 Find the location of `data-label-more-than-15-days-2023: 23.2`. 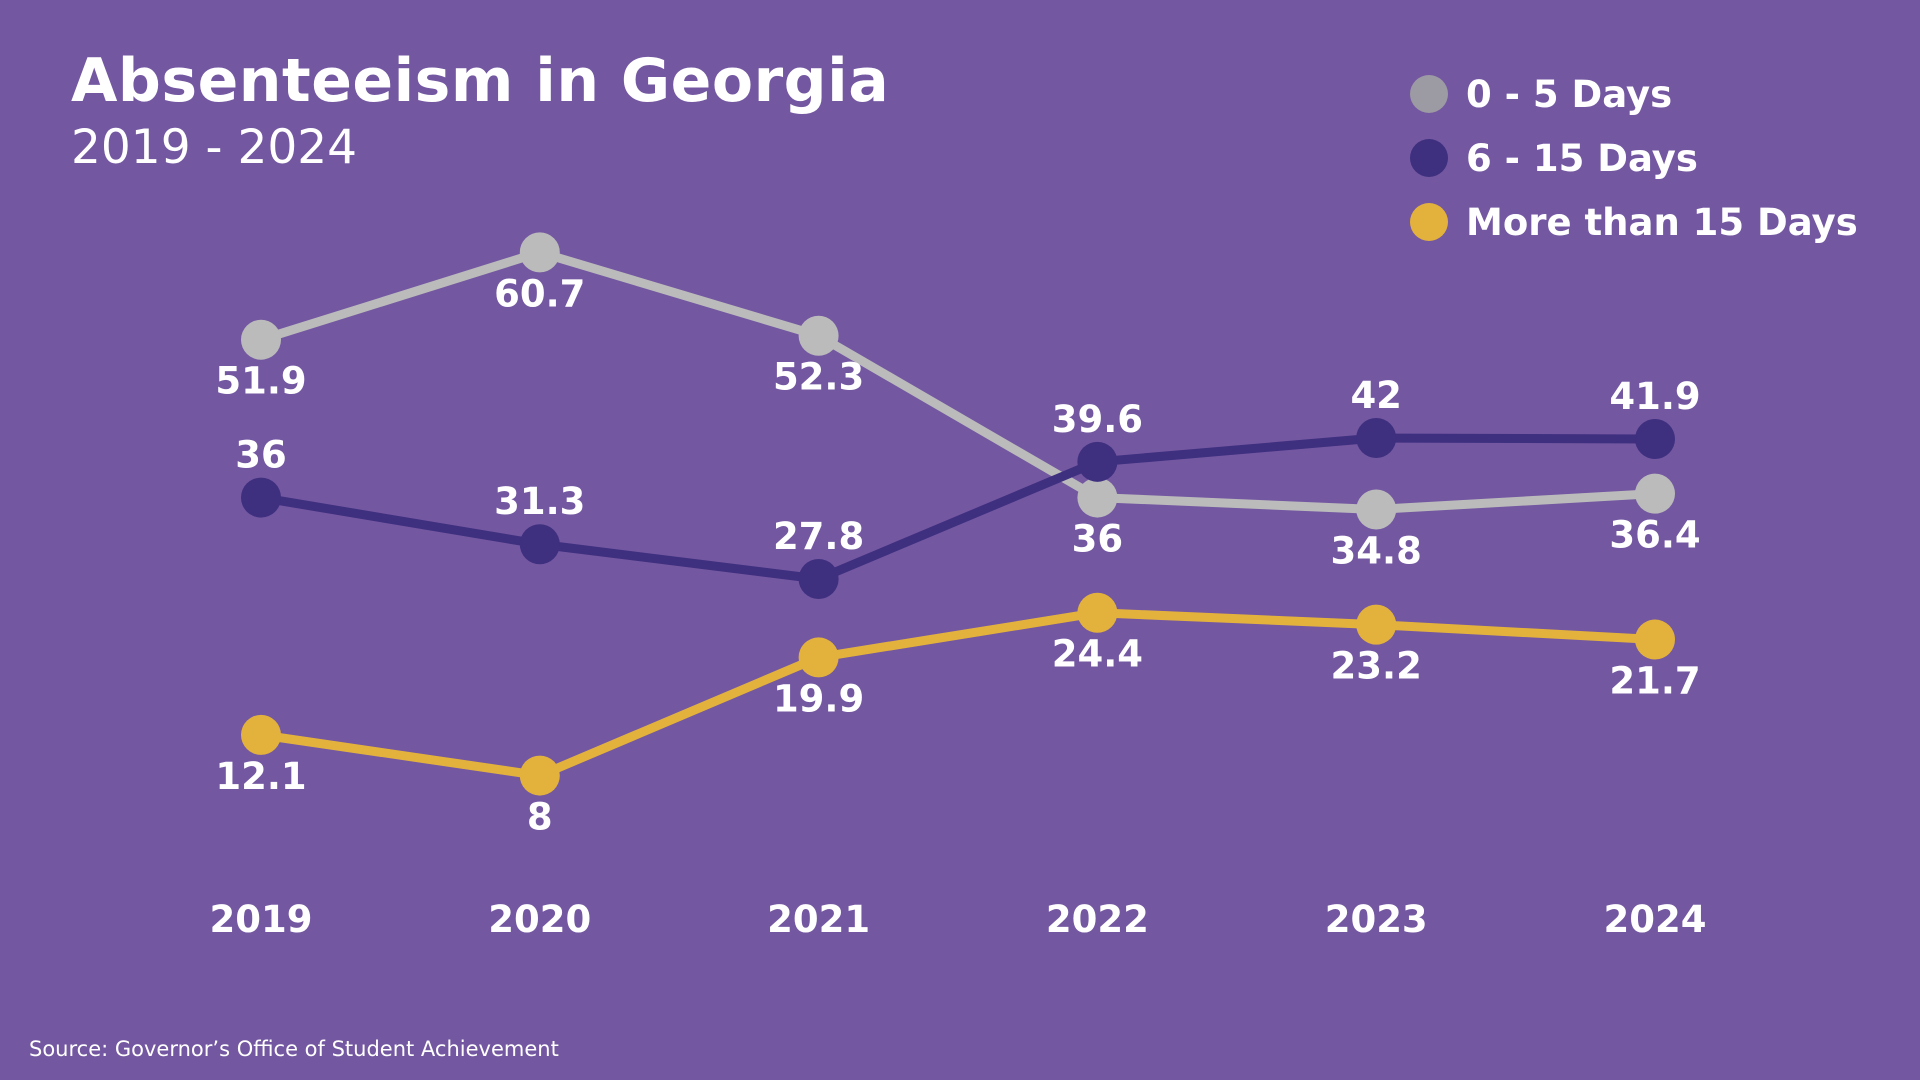

data-label-more-than-15-days-2023: 23.2 is located at coordinates (1376, 666).